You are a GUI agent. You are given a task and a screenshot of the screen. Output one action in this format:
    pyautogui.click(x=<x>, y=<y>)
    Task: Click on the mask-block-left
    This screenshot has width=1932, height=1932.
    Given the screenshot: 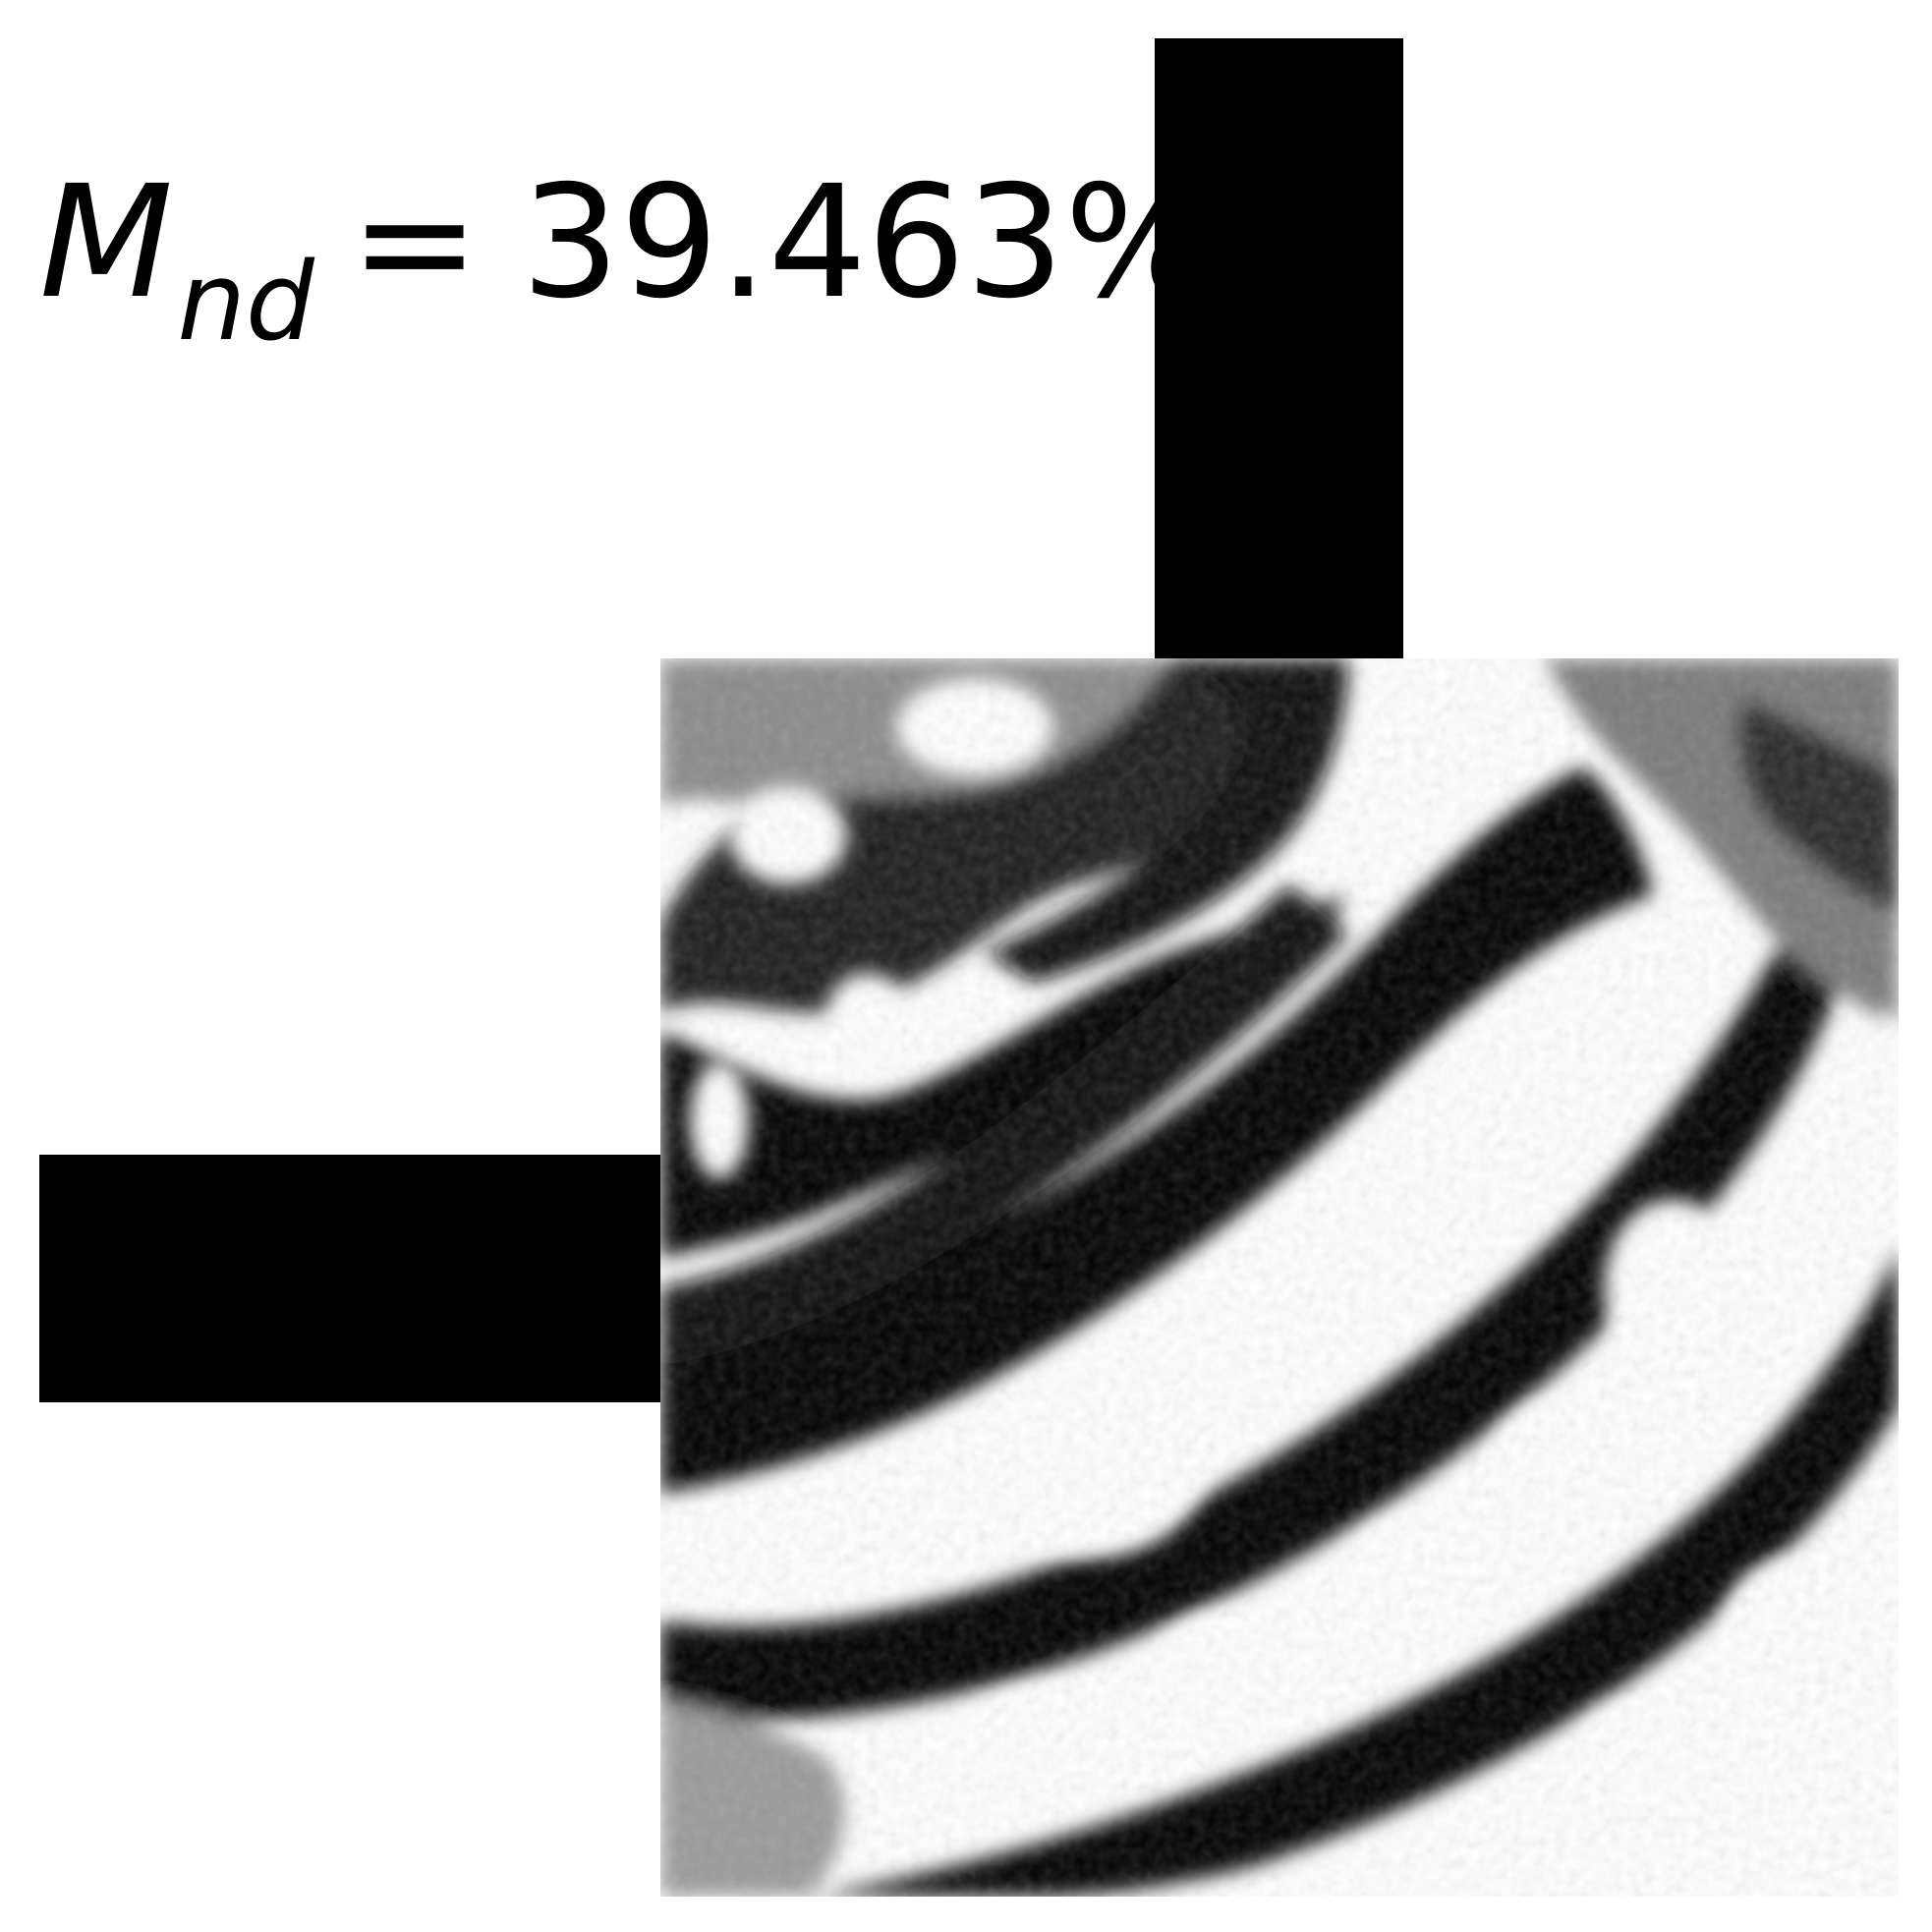 What is the action you would take?
    pyautogui.click(x=350, y=1278)
    